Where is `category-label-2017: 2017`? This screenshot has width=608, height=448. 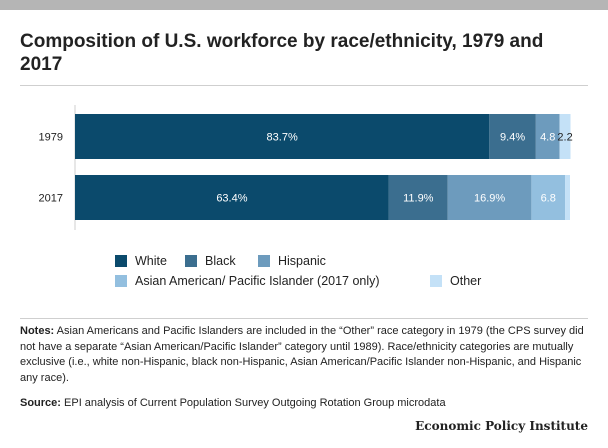 category-label-2017: 2017 is located at coordinates (51, 199).